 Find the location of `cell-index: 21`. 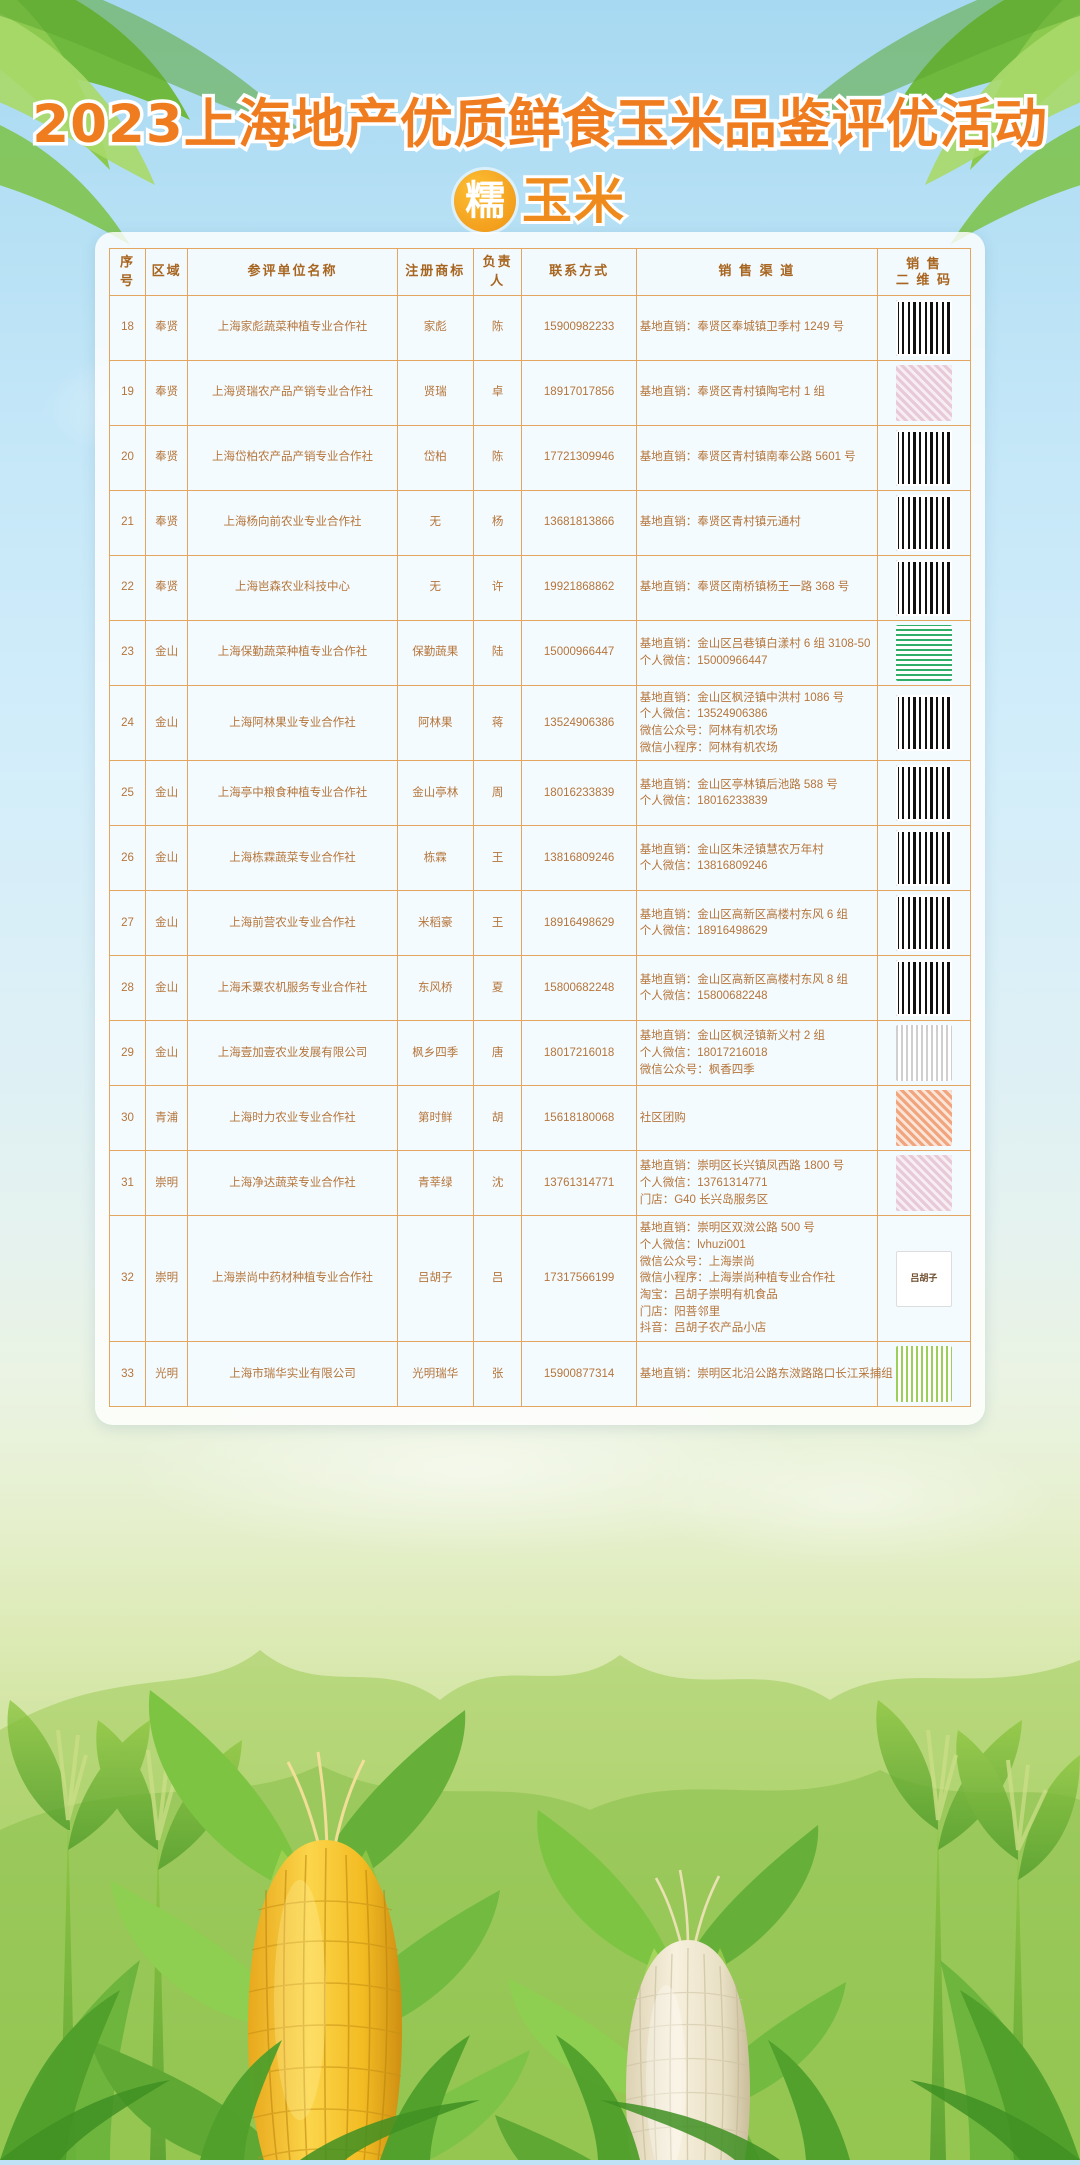

cell-index: 21 is located at coordinates (127, 522).